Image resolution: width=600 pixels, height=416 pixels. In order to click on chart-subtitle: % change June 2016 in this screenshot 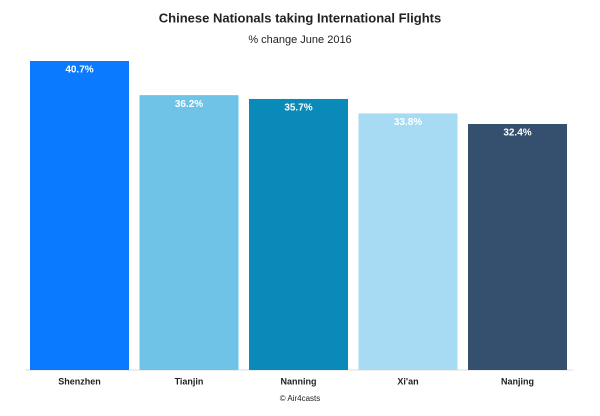, I will do `click(299, 40)`.